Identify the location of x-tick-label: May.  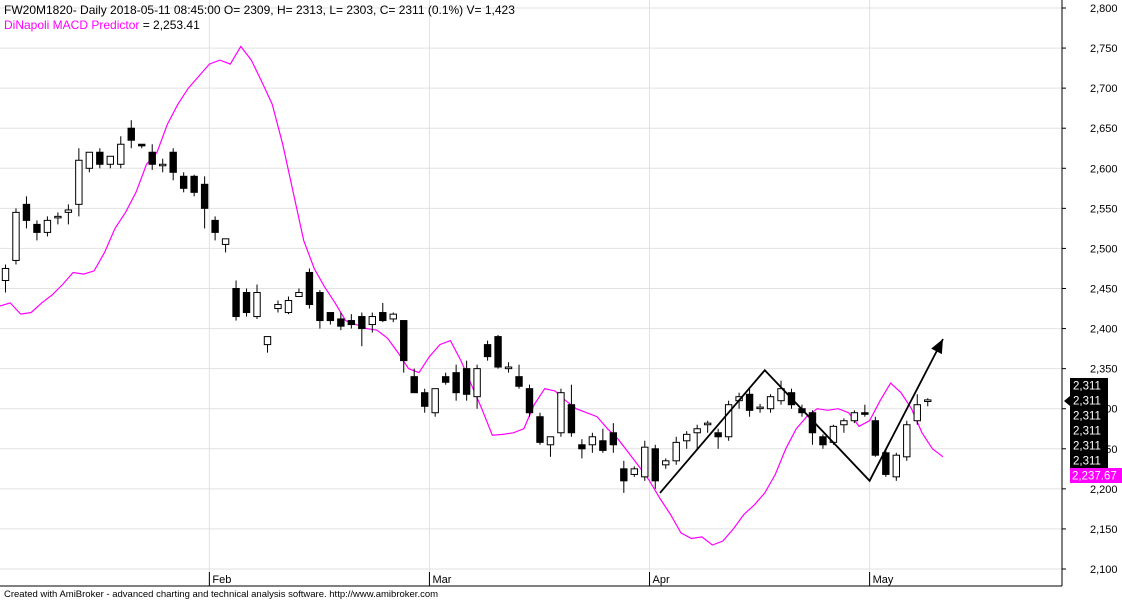
(883, 580).